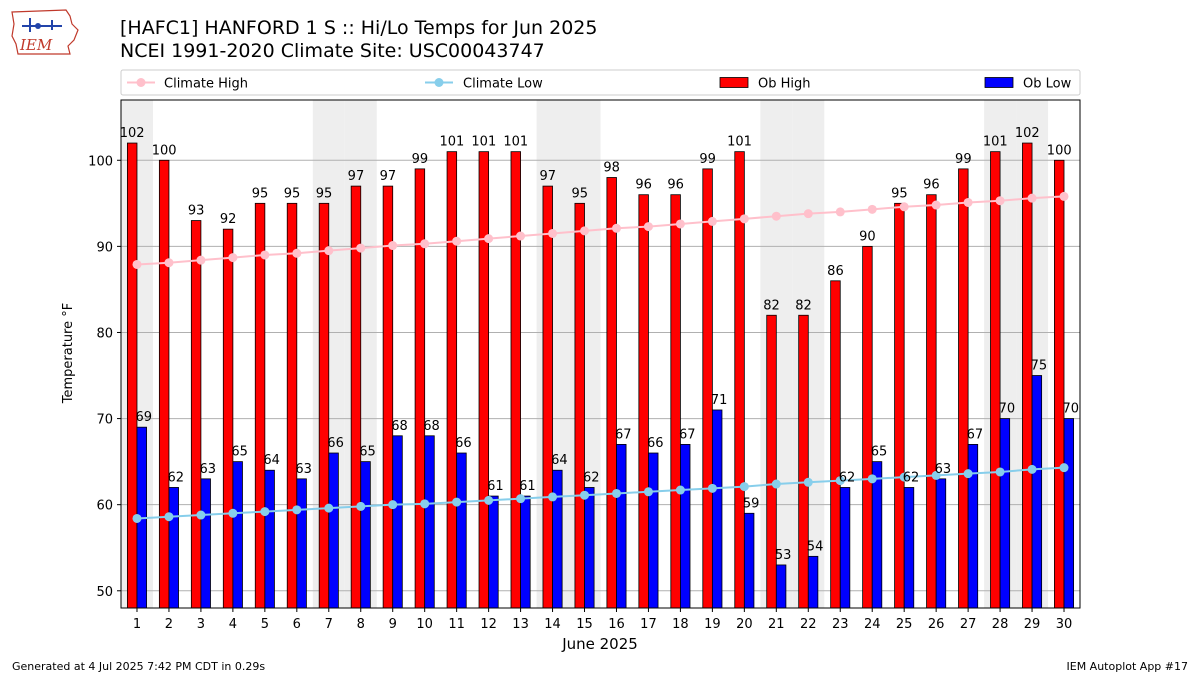 The height and width of the screenshot is (675, 1200). Describe the element at coordinates (1127, 666) in the screenshot. I see `app-credit: IEM Autoplot App #17` at that location.